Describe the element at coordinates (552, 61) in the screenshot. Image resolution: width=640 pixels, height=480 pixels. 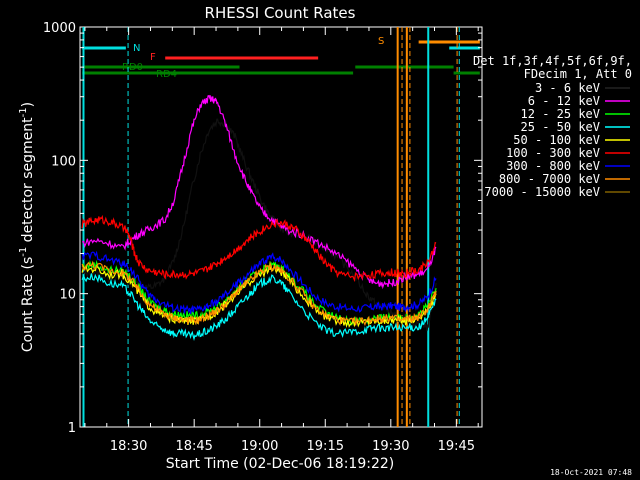
I see `legend-header-1: Det 1f,3f,4f,5f,6f,9f,` at that location.